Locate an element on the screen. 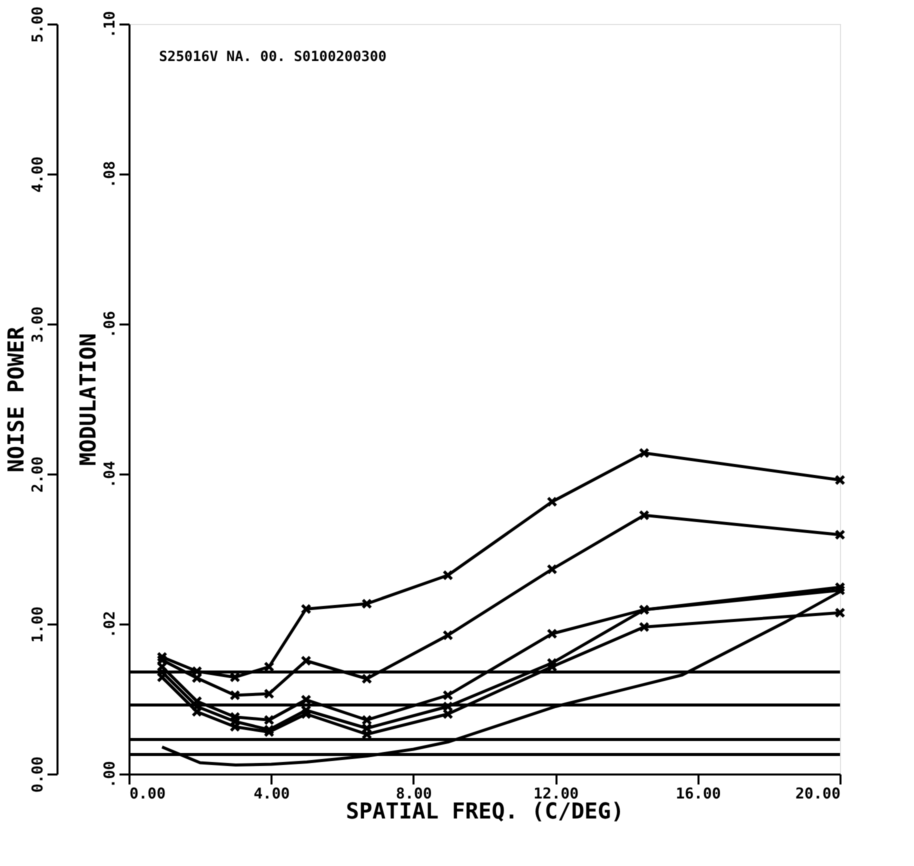  y2-tick-label: 3.00 is located at coordinates (37, 324).